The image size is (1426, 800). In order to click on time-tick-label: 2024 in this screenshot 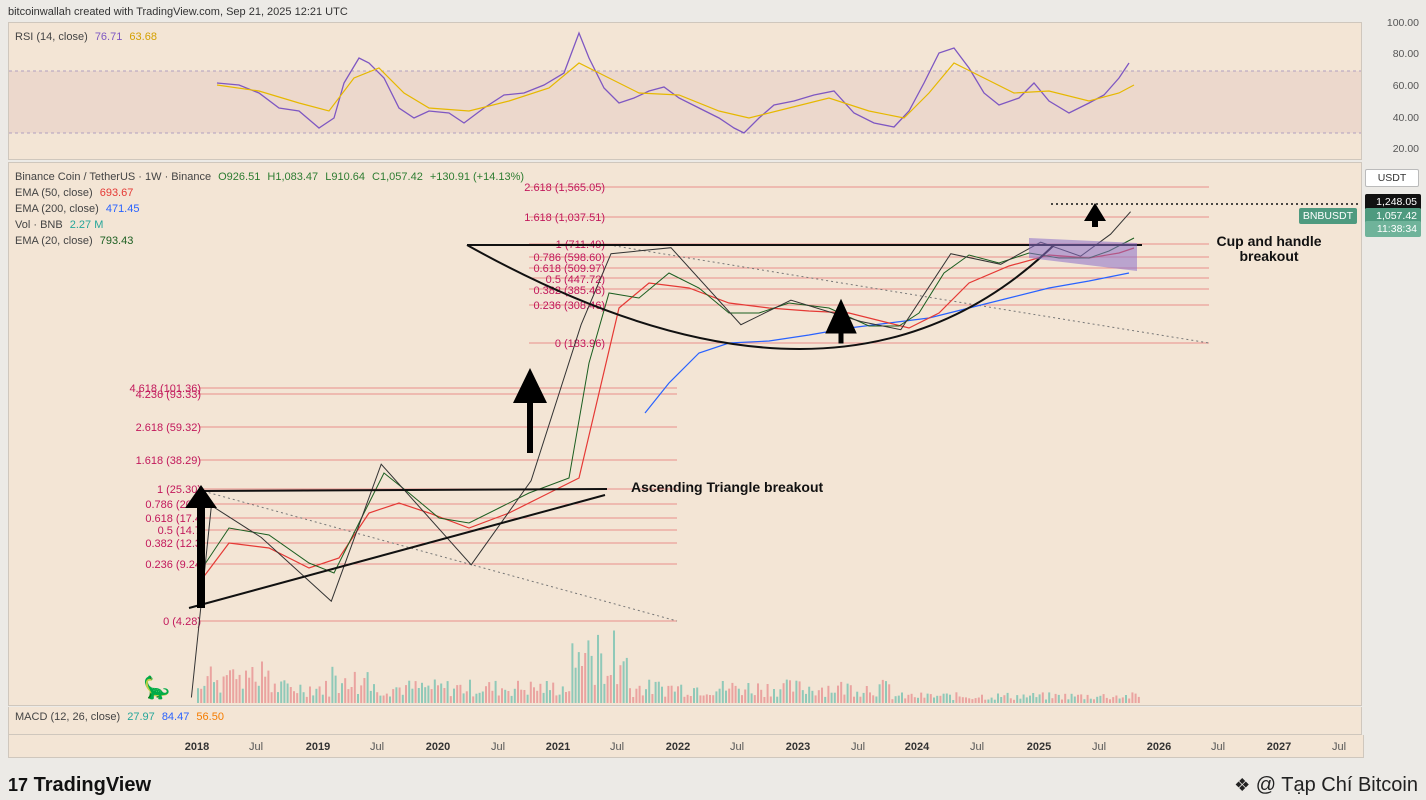, I will do `click(917, 747)`.